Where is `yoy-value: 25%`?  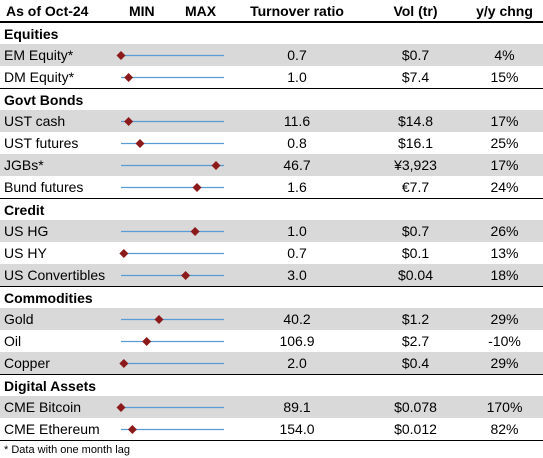
yoy-value: 25% is located at coordinates (504, 143).